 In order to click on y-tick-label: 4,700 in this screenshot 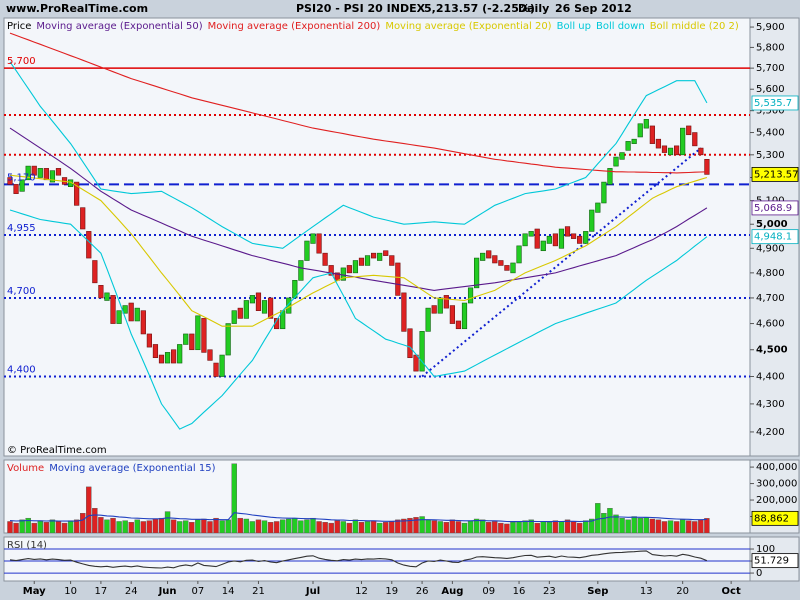, I will do `click(770, 298)`.